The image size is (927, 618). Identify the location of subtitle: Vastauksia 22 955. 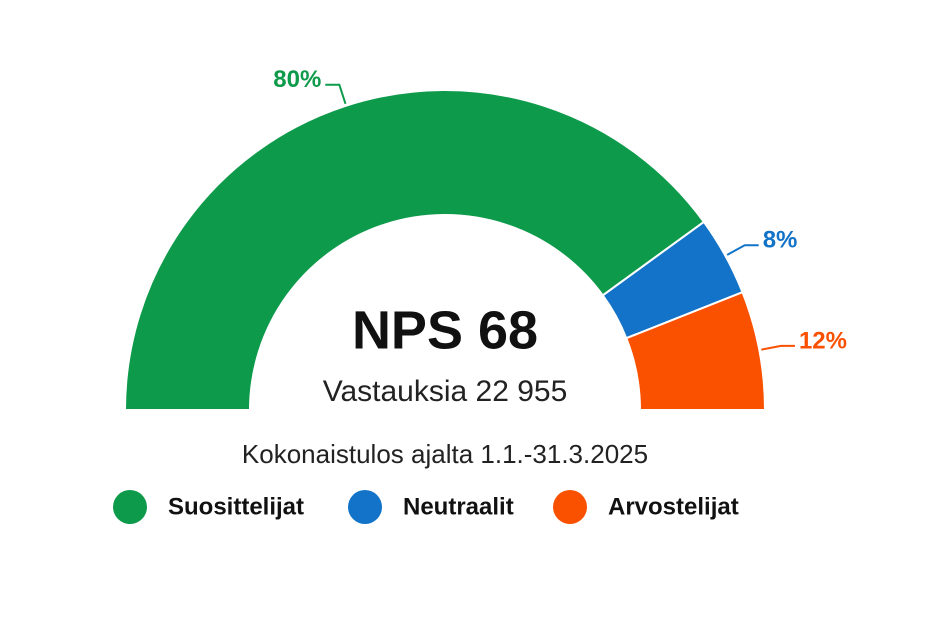
(445, 391).